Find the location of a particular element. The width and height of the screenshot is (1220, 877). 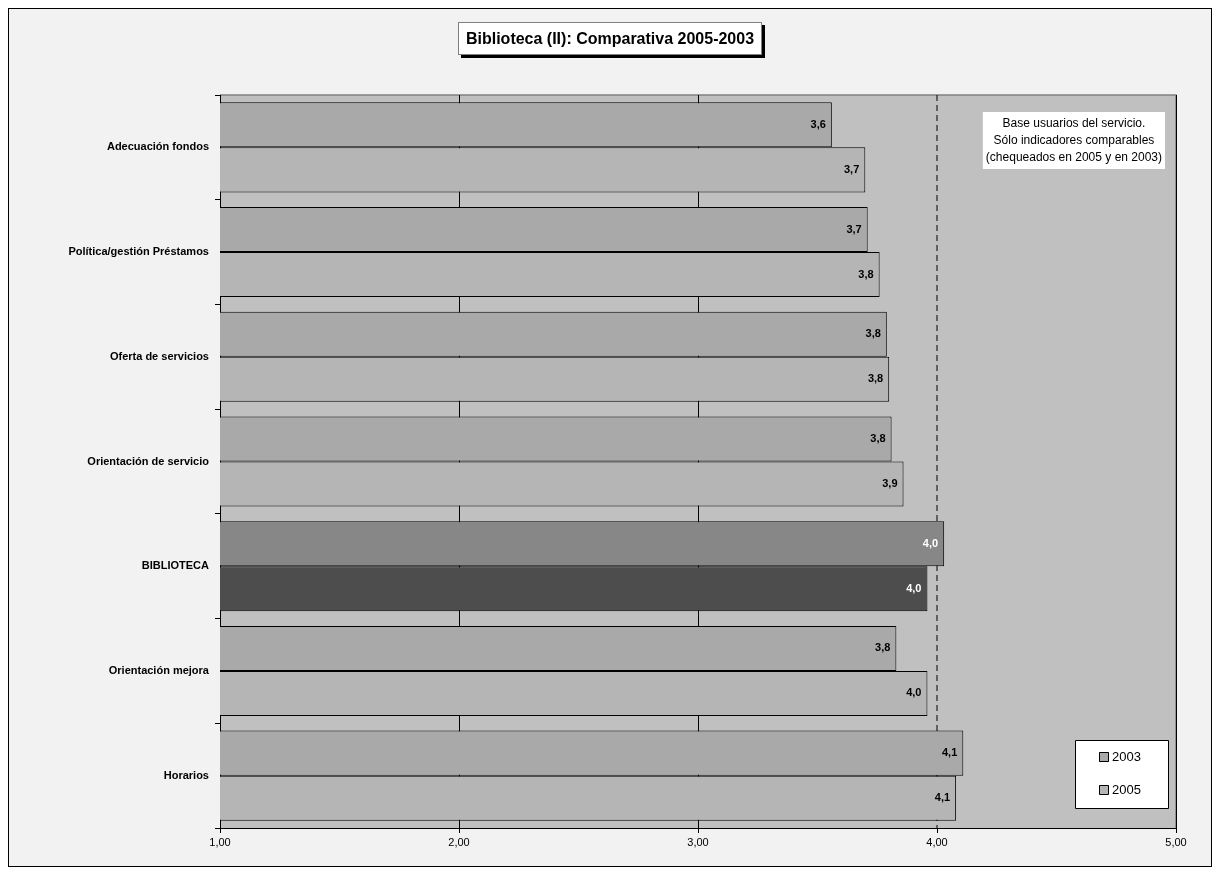

y-tick-label: Oferta de servicios is located at coordinates (159, 355).